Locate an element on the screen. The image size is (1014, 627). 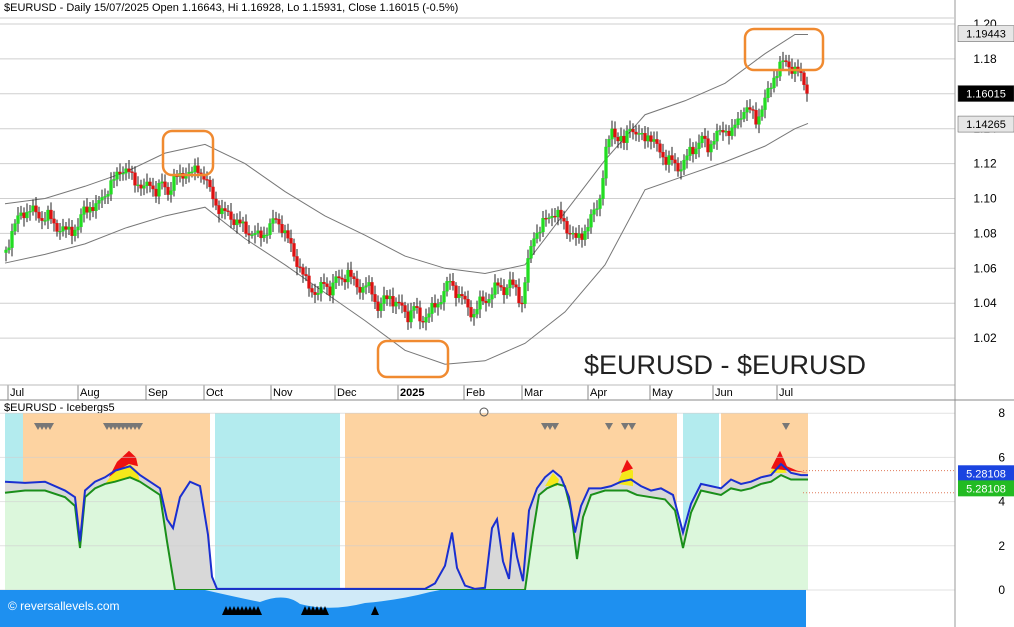
indicator-highlight is located at coordinates (627, 466).